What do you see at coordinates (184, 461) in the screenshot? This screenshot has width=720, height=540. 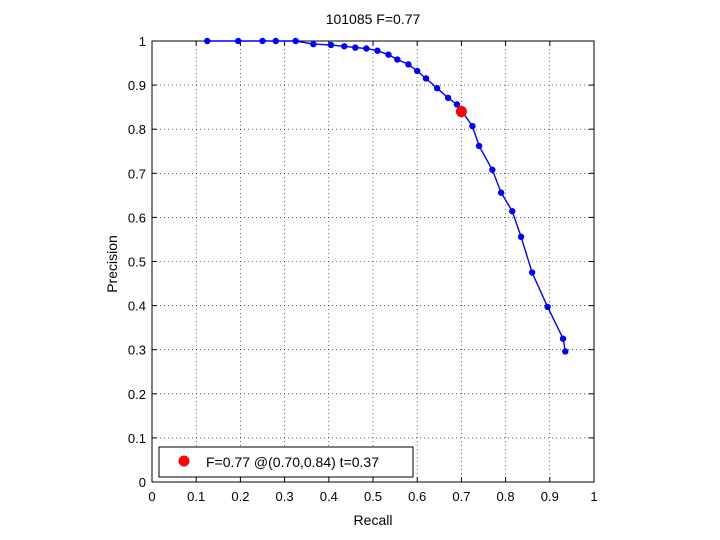 I see `legend-marker` at bounding box center [184, 461].